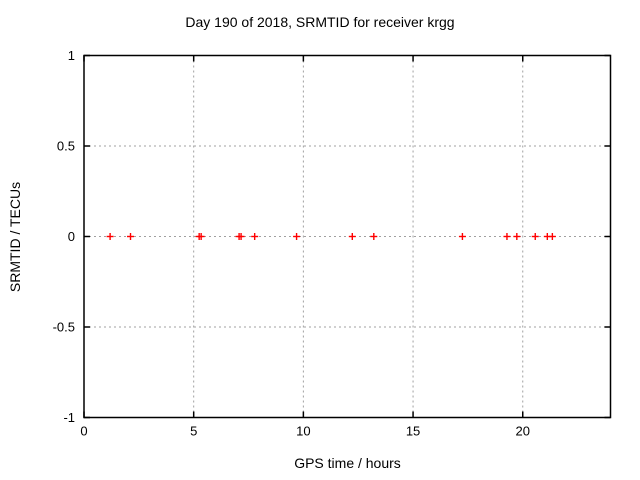  Describe the element at coordinates (71, 55) in the screenshot. I see `y-tick-label: 1` at that location.